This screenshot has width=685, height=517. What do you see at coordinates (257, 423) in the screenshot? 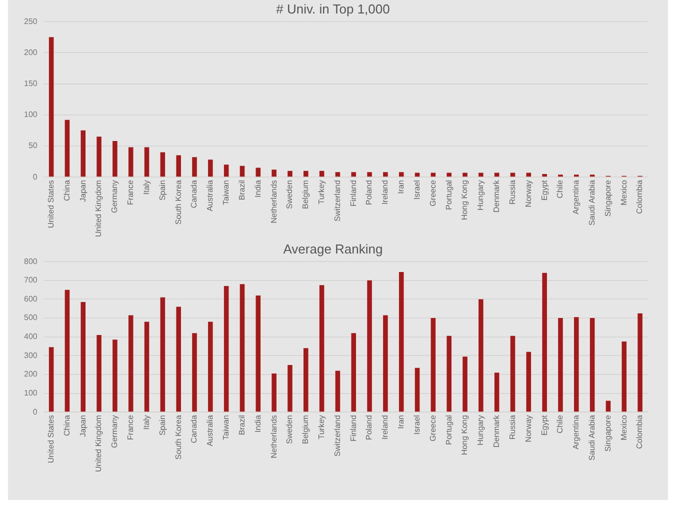
I see `x-tick-label: India` at bounding box center [257, 423].